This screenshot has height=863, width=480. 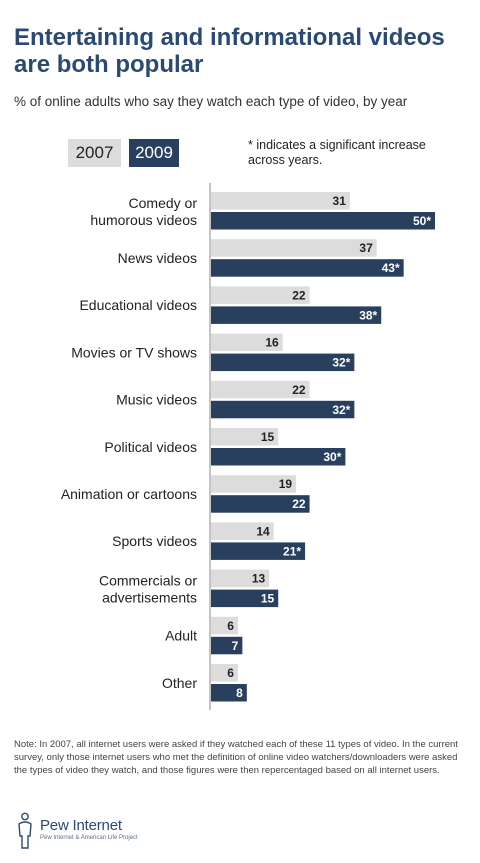 I want to click on data-label-2009-educational-videos: 38*, so click(x=368, y=315).